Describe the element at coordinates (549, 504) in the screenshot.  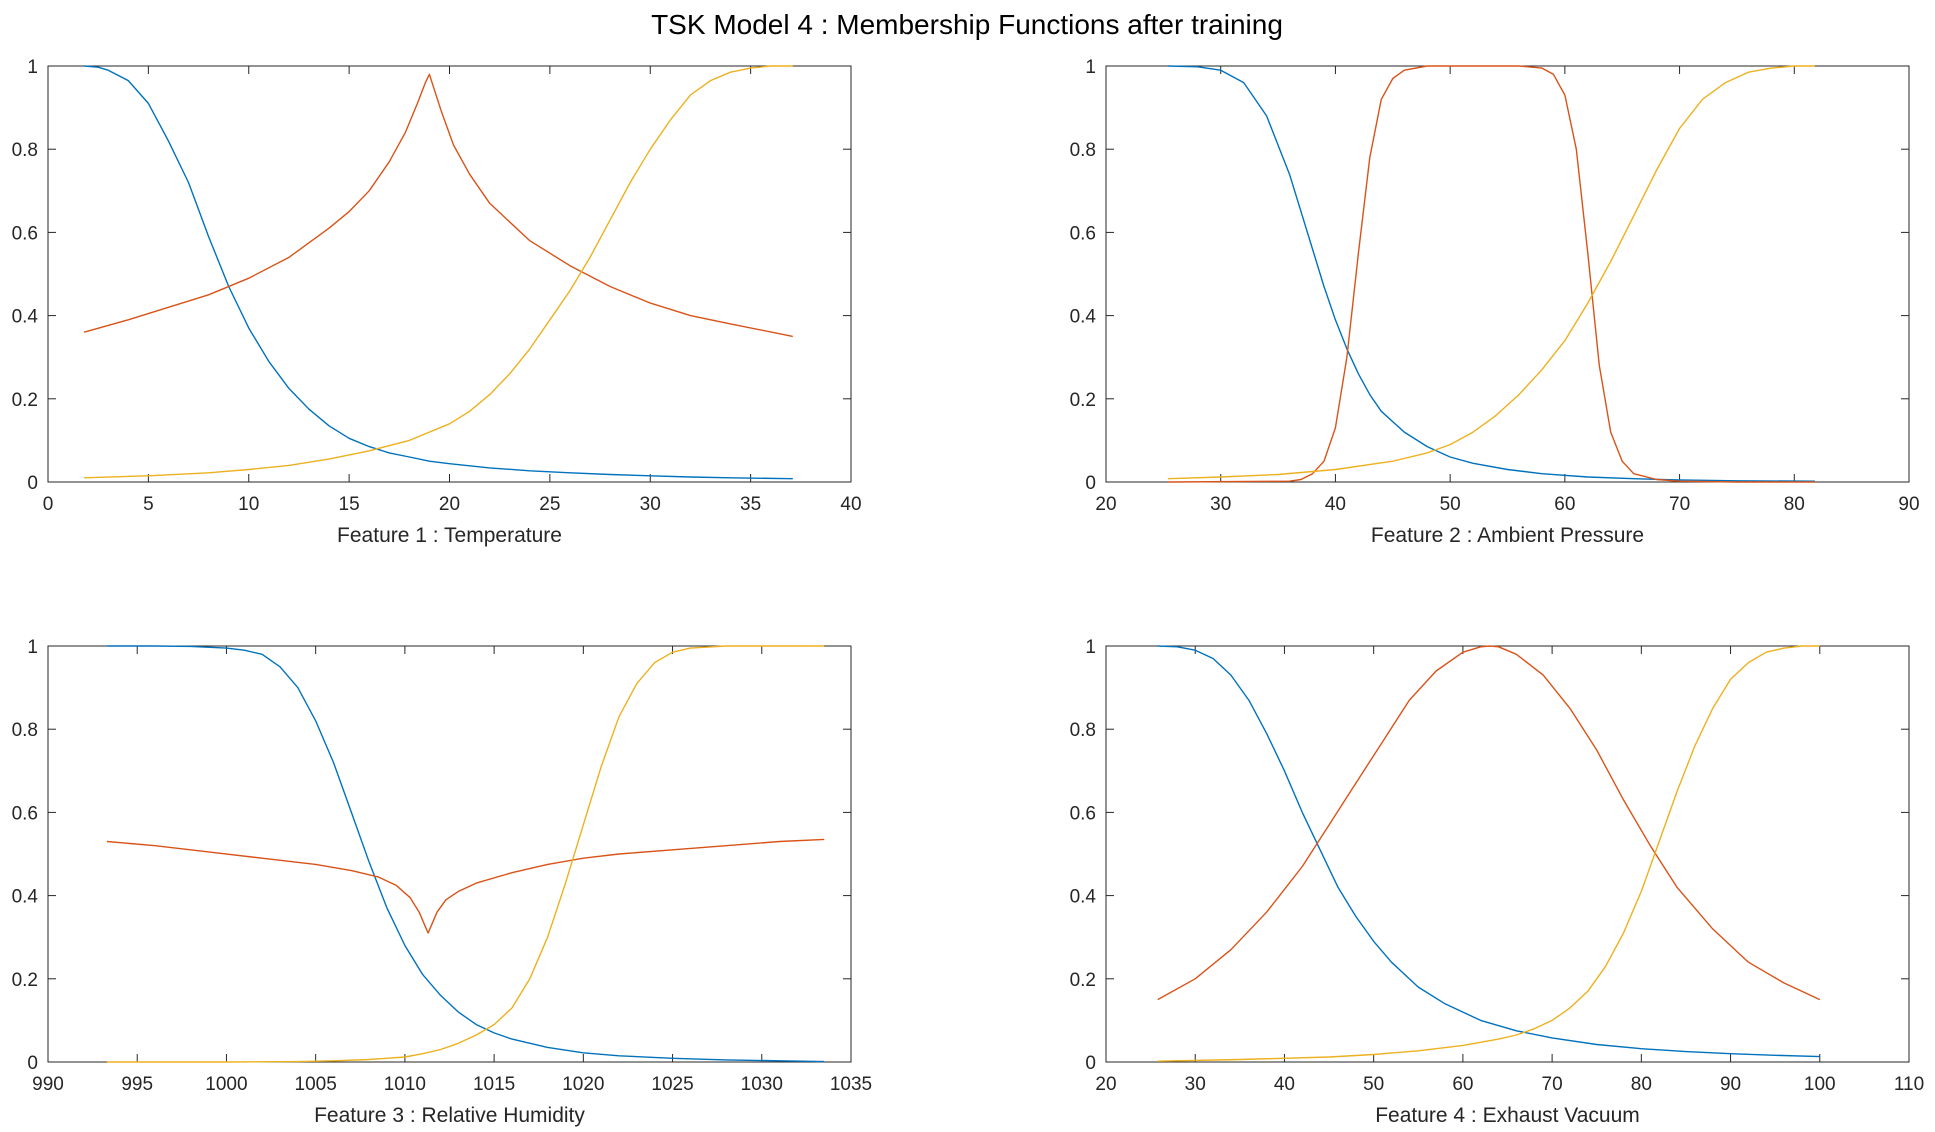
I see `x-tick-label: 25` at that location.